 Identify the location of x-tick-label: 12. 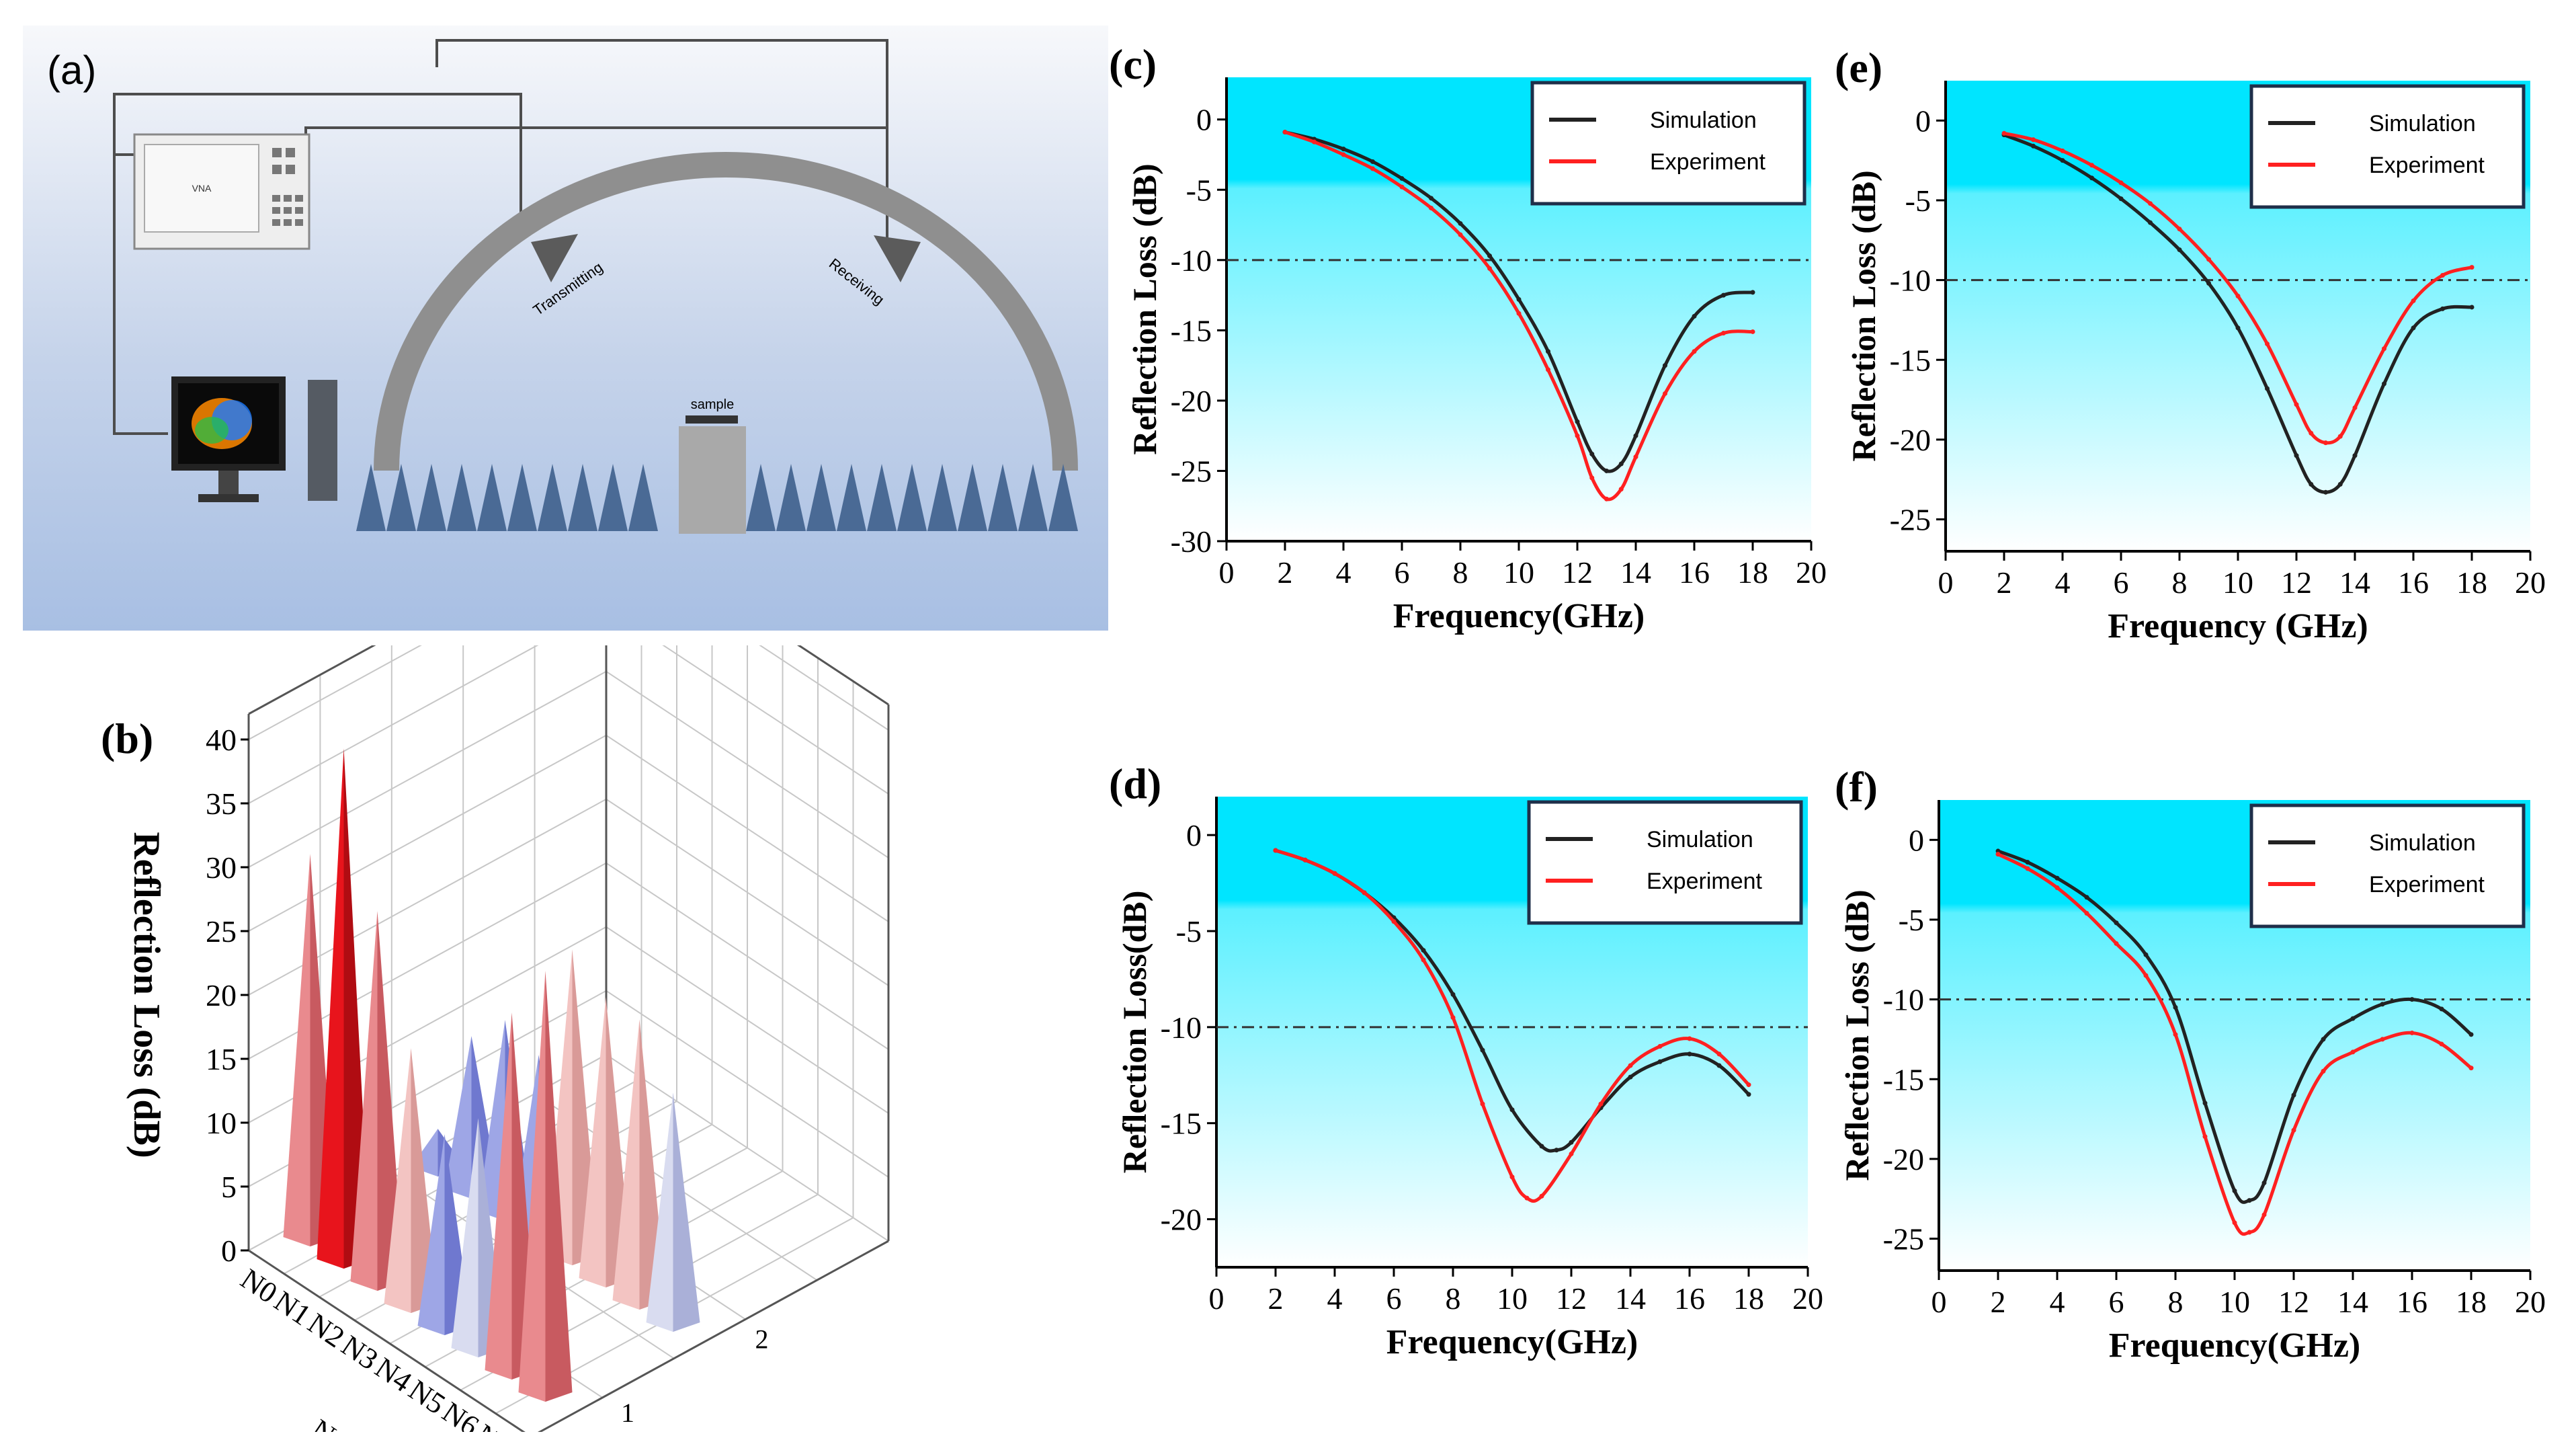
(1571, 1298).